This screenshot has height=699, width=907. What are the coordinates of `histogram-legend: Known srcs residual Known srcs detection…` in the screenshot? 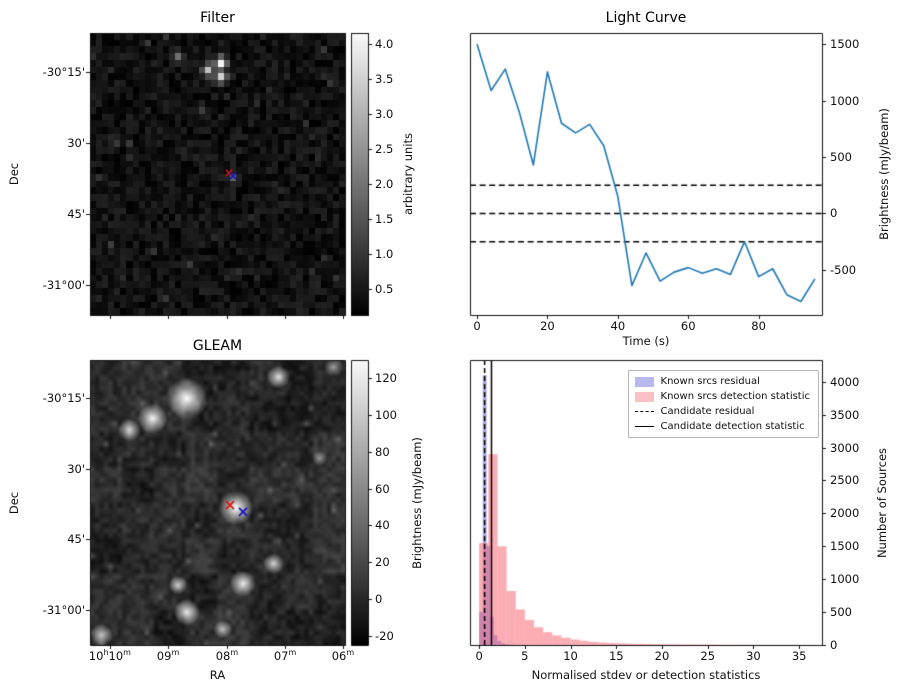 It's located at (723, 404).